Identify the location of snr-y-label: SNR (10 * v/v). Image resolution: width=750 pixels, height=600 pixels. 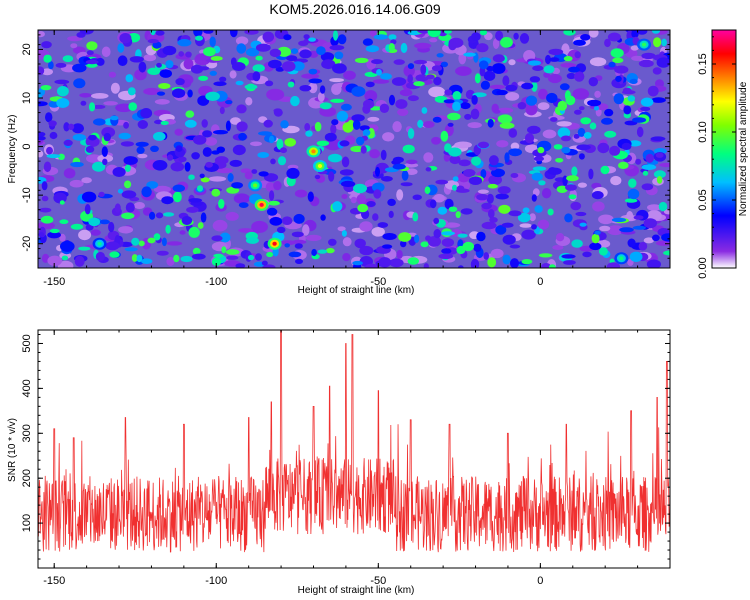
(12, 450).